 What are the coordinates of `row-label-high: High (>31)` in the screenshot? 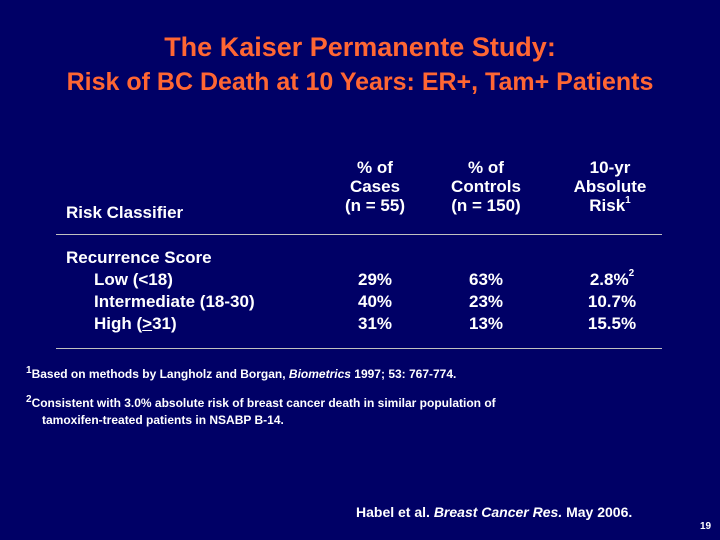 It's located at (160, 324).